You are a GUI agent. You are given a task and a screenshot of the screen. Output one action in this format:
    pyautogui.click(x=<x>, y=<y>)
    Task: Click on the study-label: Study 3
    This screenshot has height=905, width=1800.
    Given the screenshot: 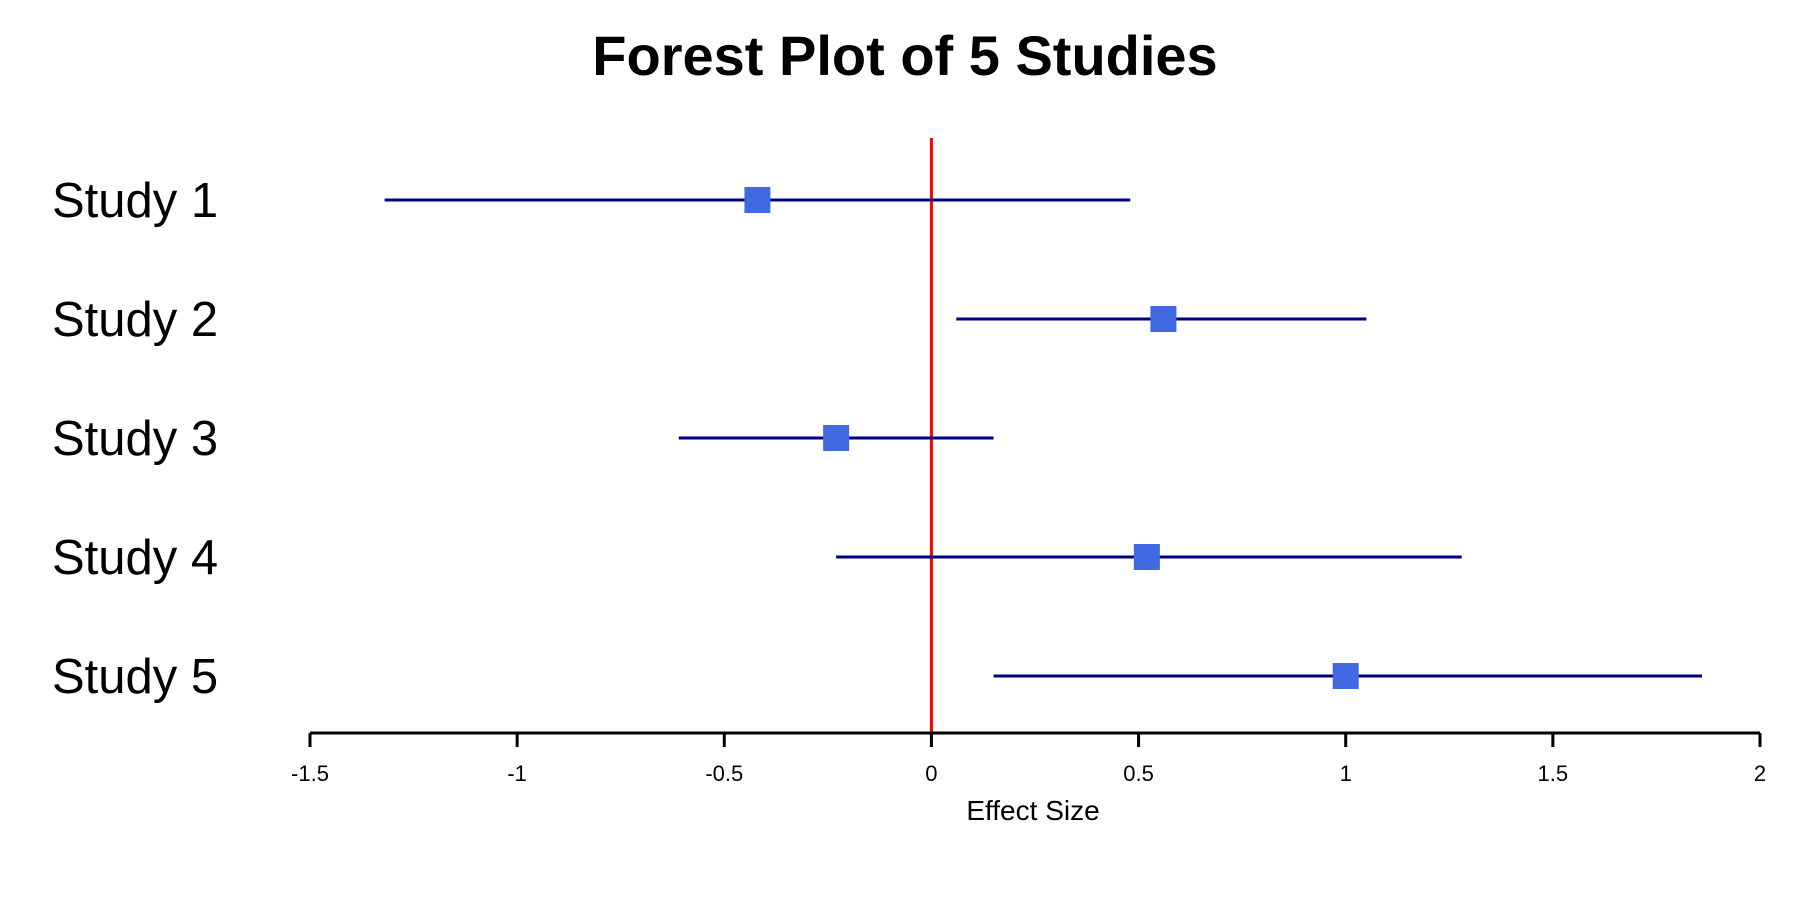 What is the action you would take?
    pyautogui.click(x=135, y=439)
    